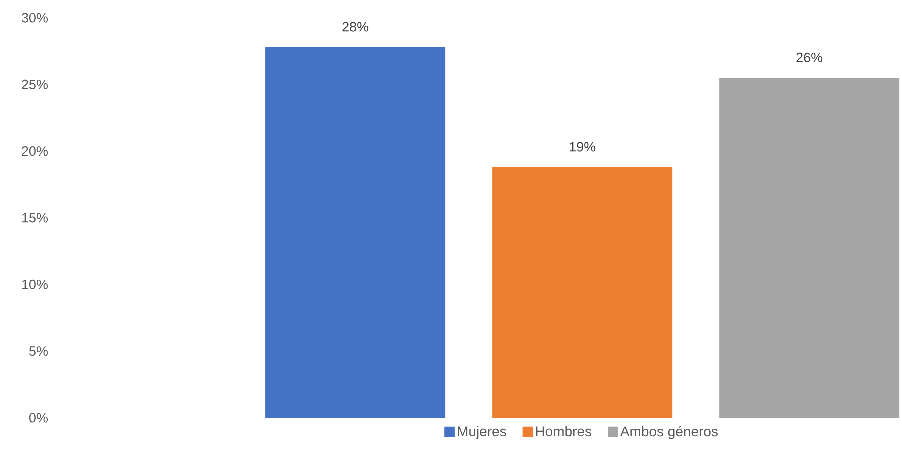  Describe the element at coordinates (38, 418) in the screenshot. I see `y-tick-label: 0%` at that location.